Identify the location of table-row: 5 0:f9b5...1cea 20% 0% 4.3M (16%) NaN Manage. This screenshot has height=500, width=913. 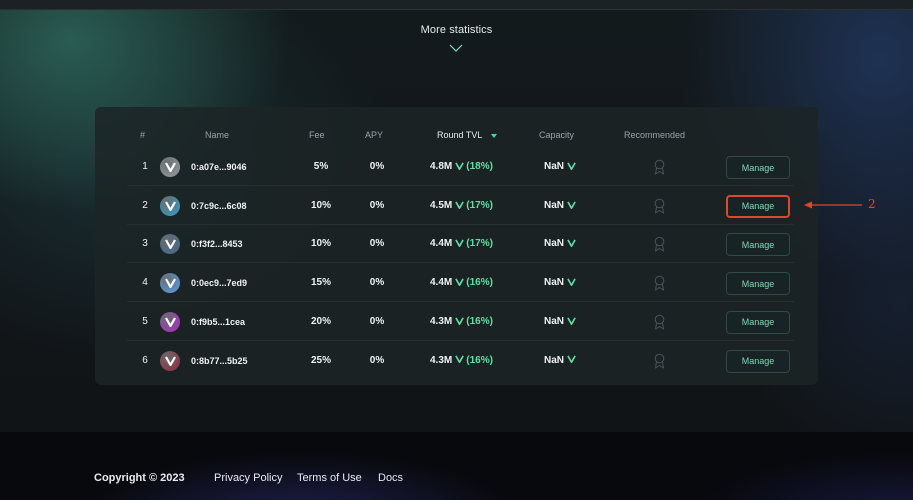
(456, 322).